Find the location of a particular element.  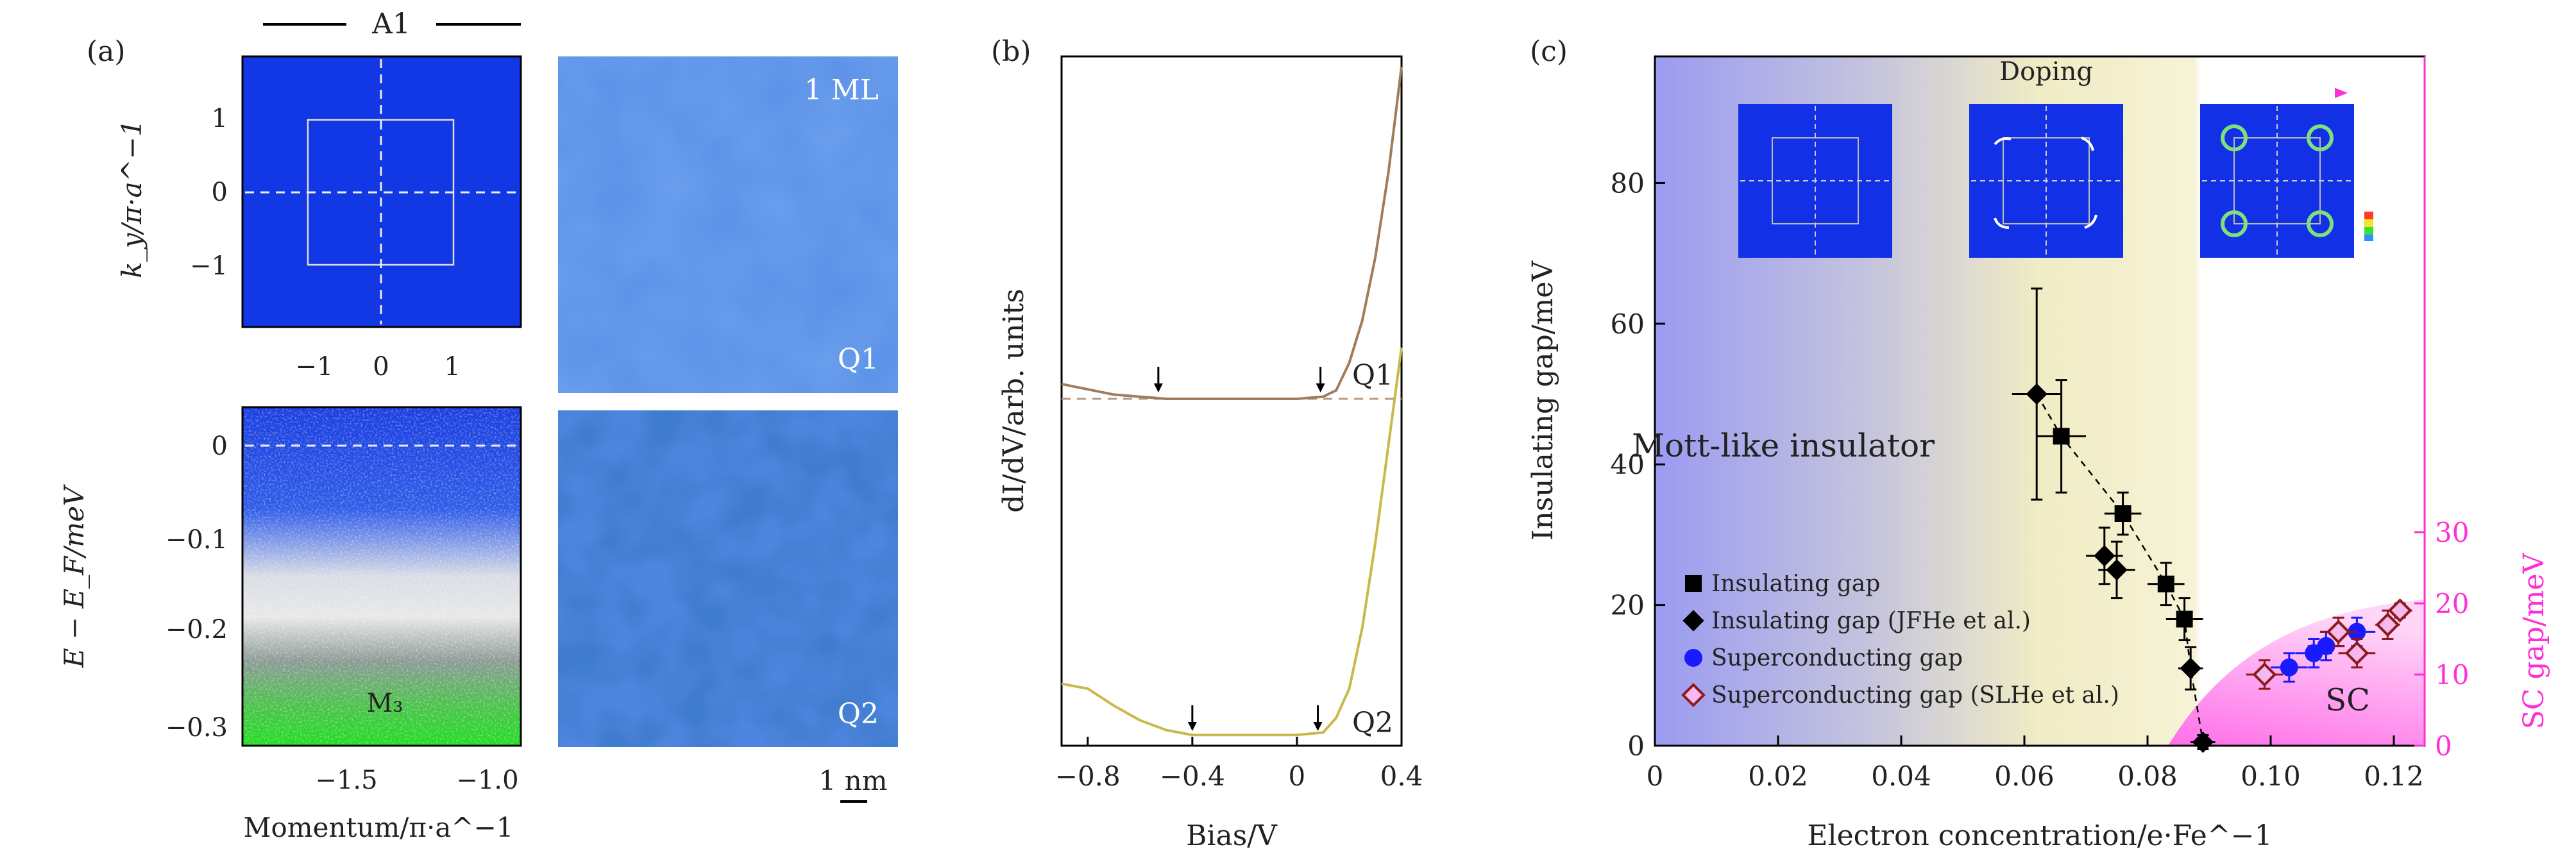

inset-middle is located at coordinates (2046, 181).